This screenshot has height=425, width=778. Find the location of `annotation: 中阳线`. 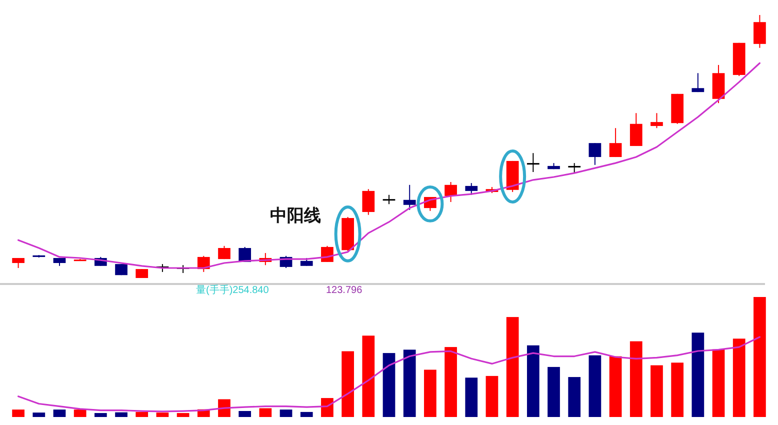

annotation: 中阳线 is located at coordinates (295, 215).